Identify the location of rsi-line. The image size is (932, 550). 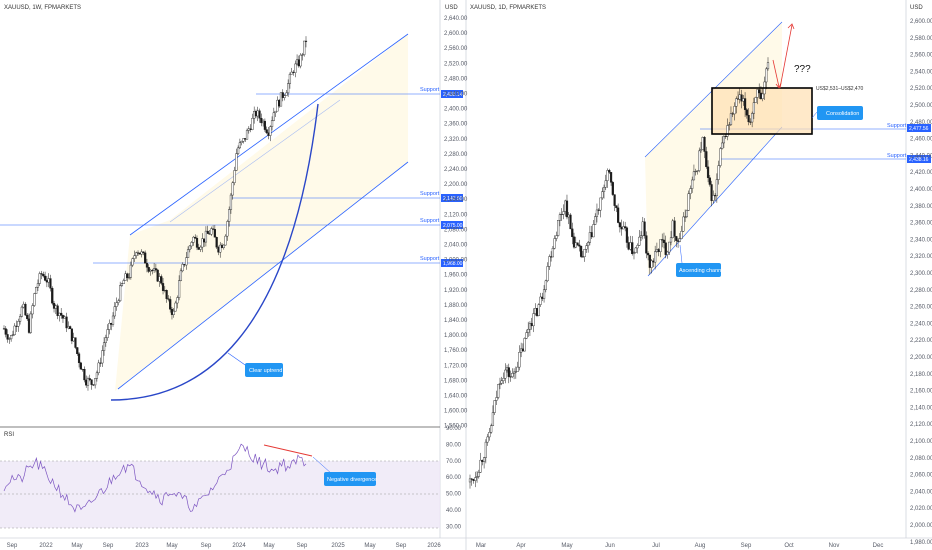
(155, 478).